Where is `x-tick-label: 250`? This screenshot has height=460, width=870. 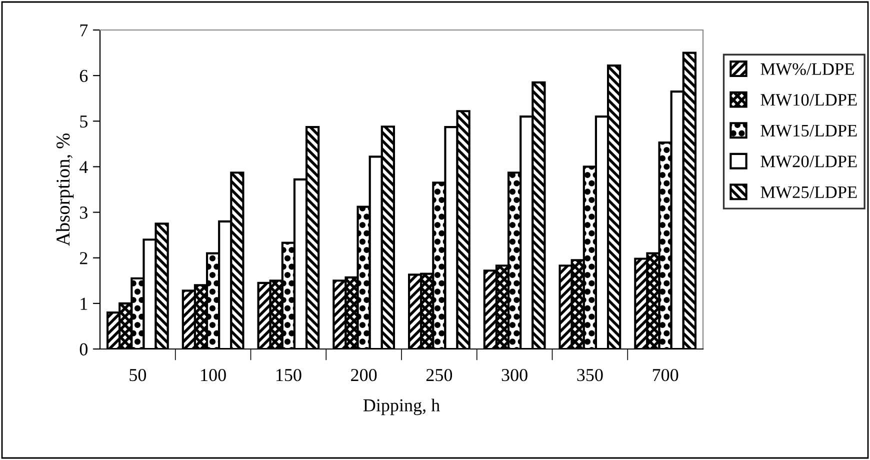
x-tick-label: 250 is located at coordinates (439, 375).